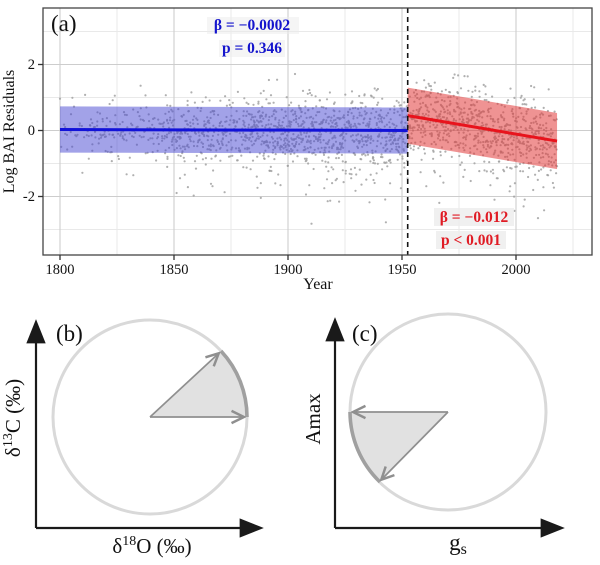 The height and width of the screenshot is (565, 600). I want to click on wedge-arrow-lower, so click(415, 445).